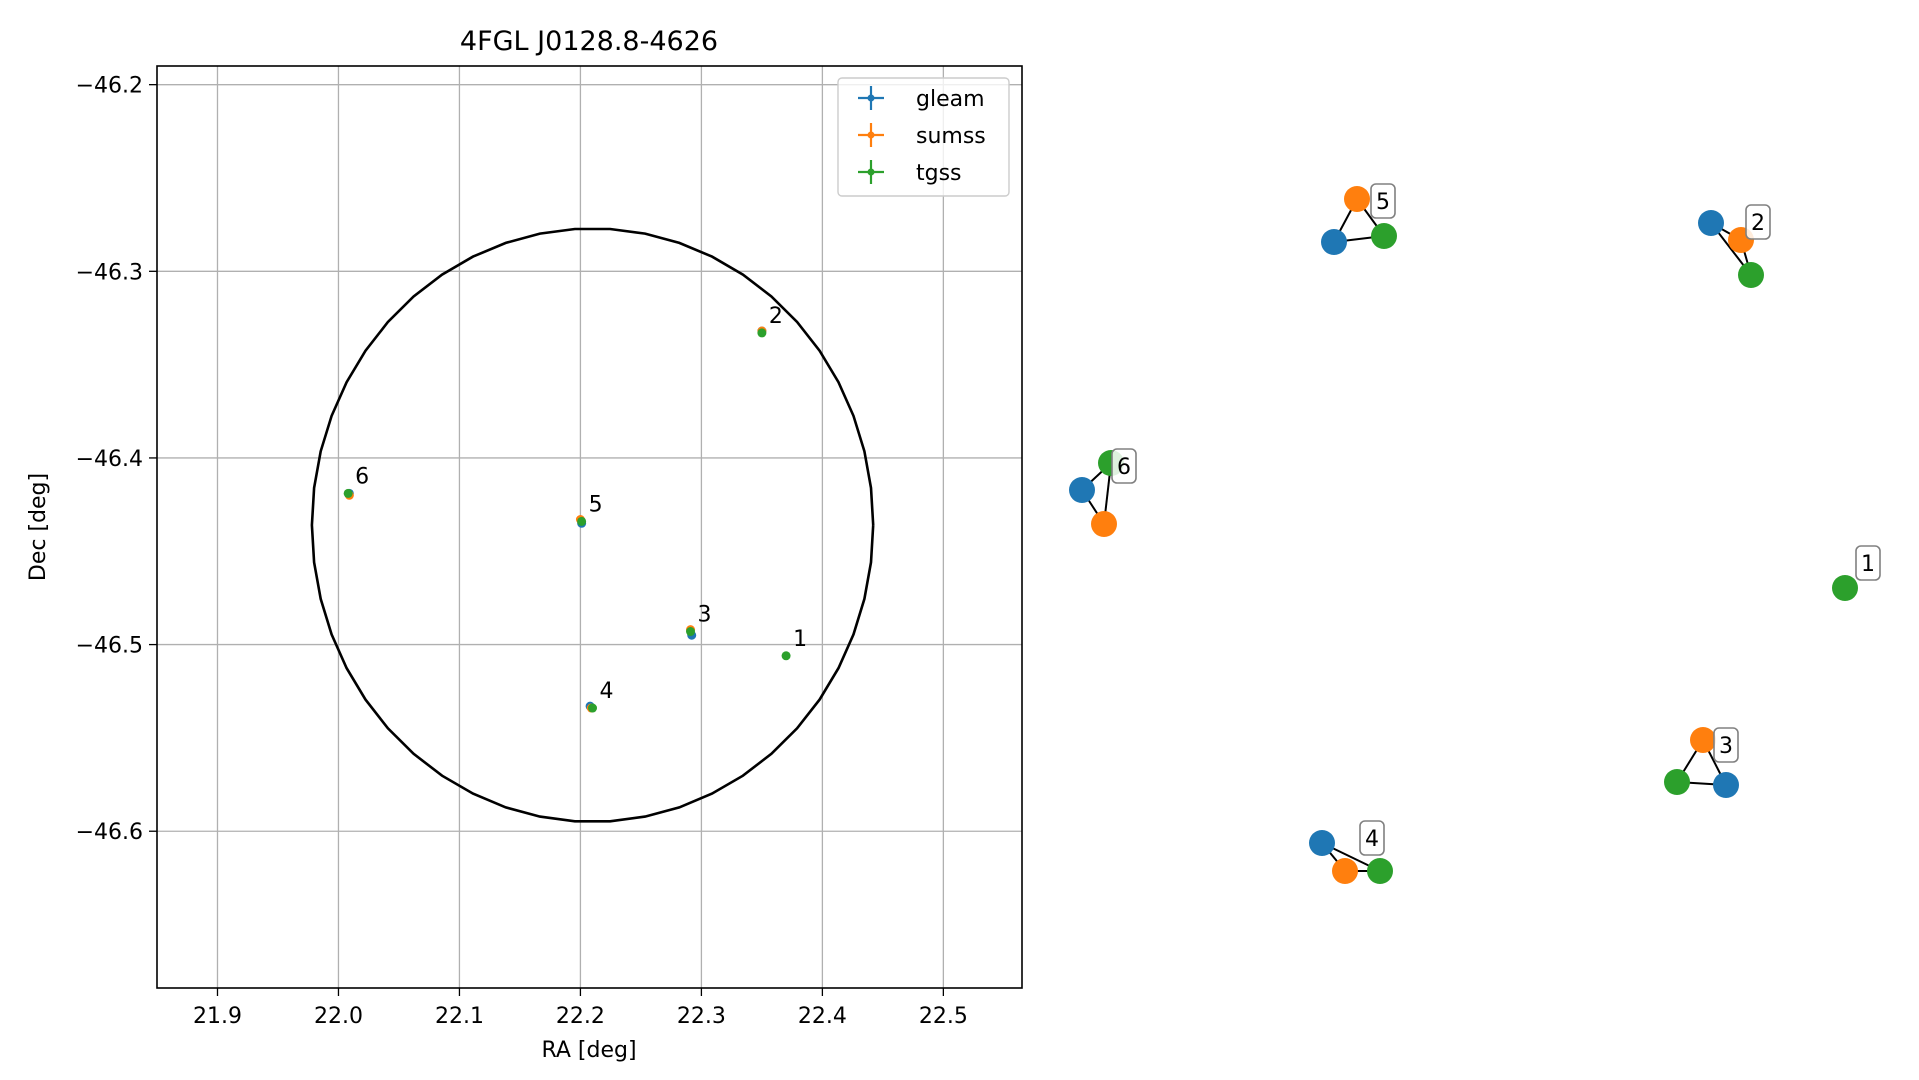 The width and height of the screenshot is (1919, 1080). What do you see at coordinates (109, 272) in the screenshot?
I see `y-tick-label: −46.3` at bounding box center [109, 272].